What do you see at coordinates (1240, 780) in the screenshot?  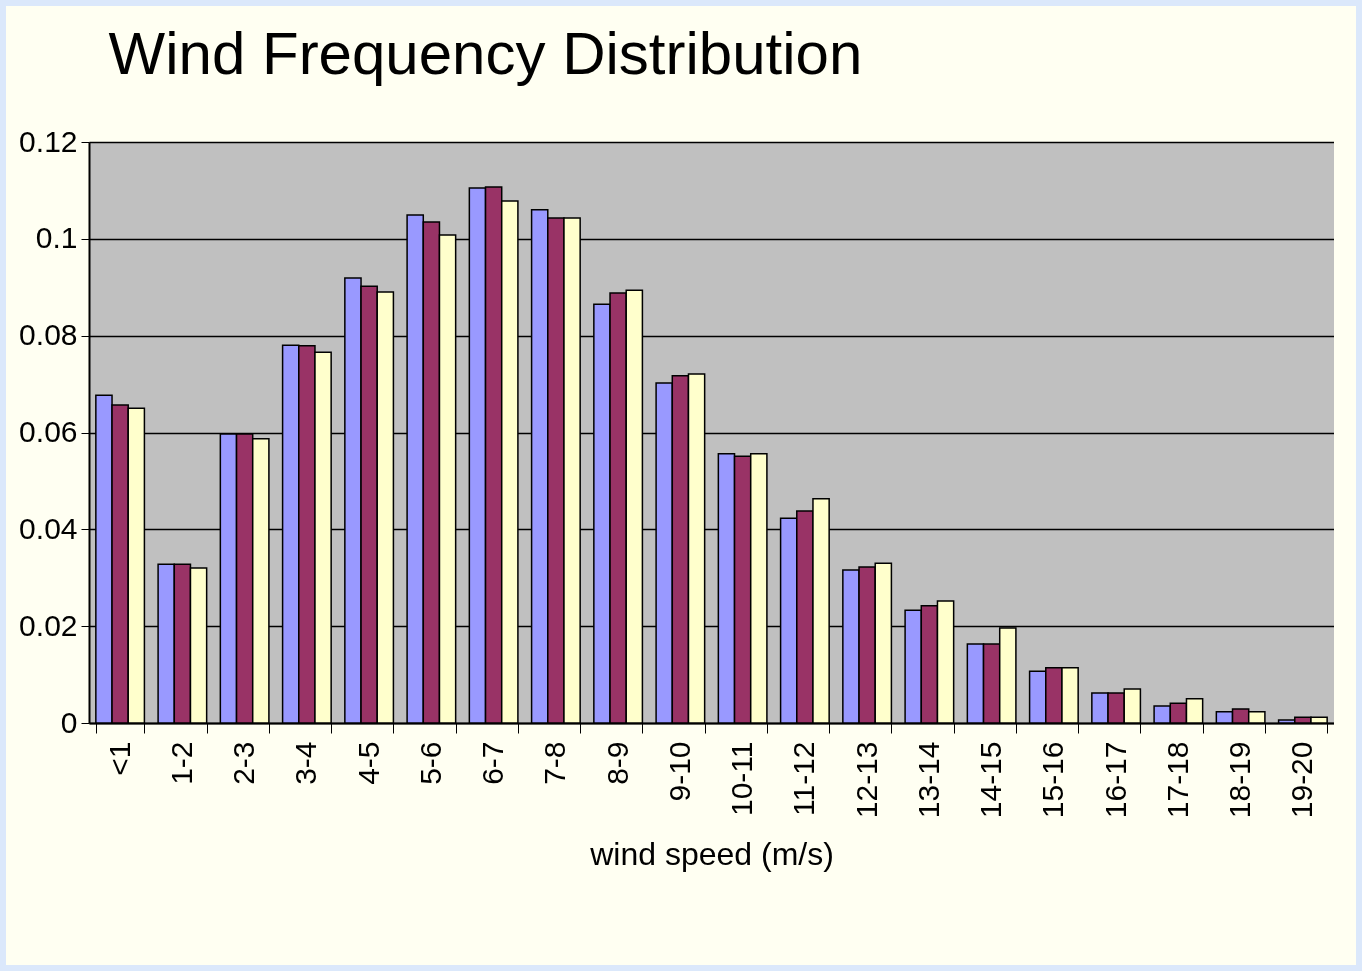 I see `x-tick-label: 18-19` at bounding box center [1240, 780].